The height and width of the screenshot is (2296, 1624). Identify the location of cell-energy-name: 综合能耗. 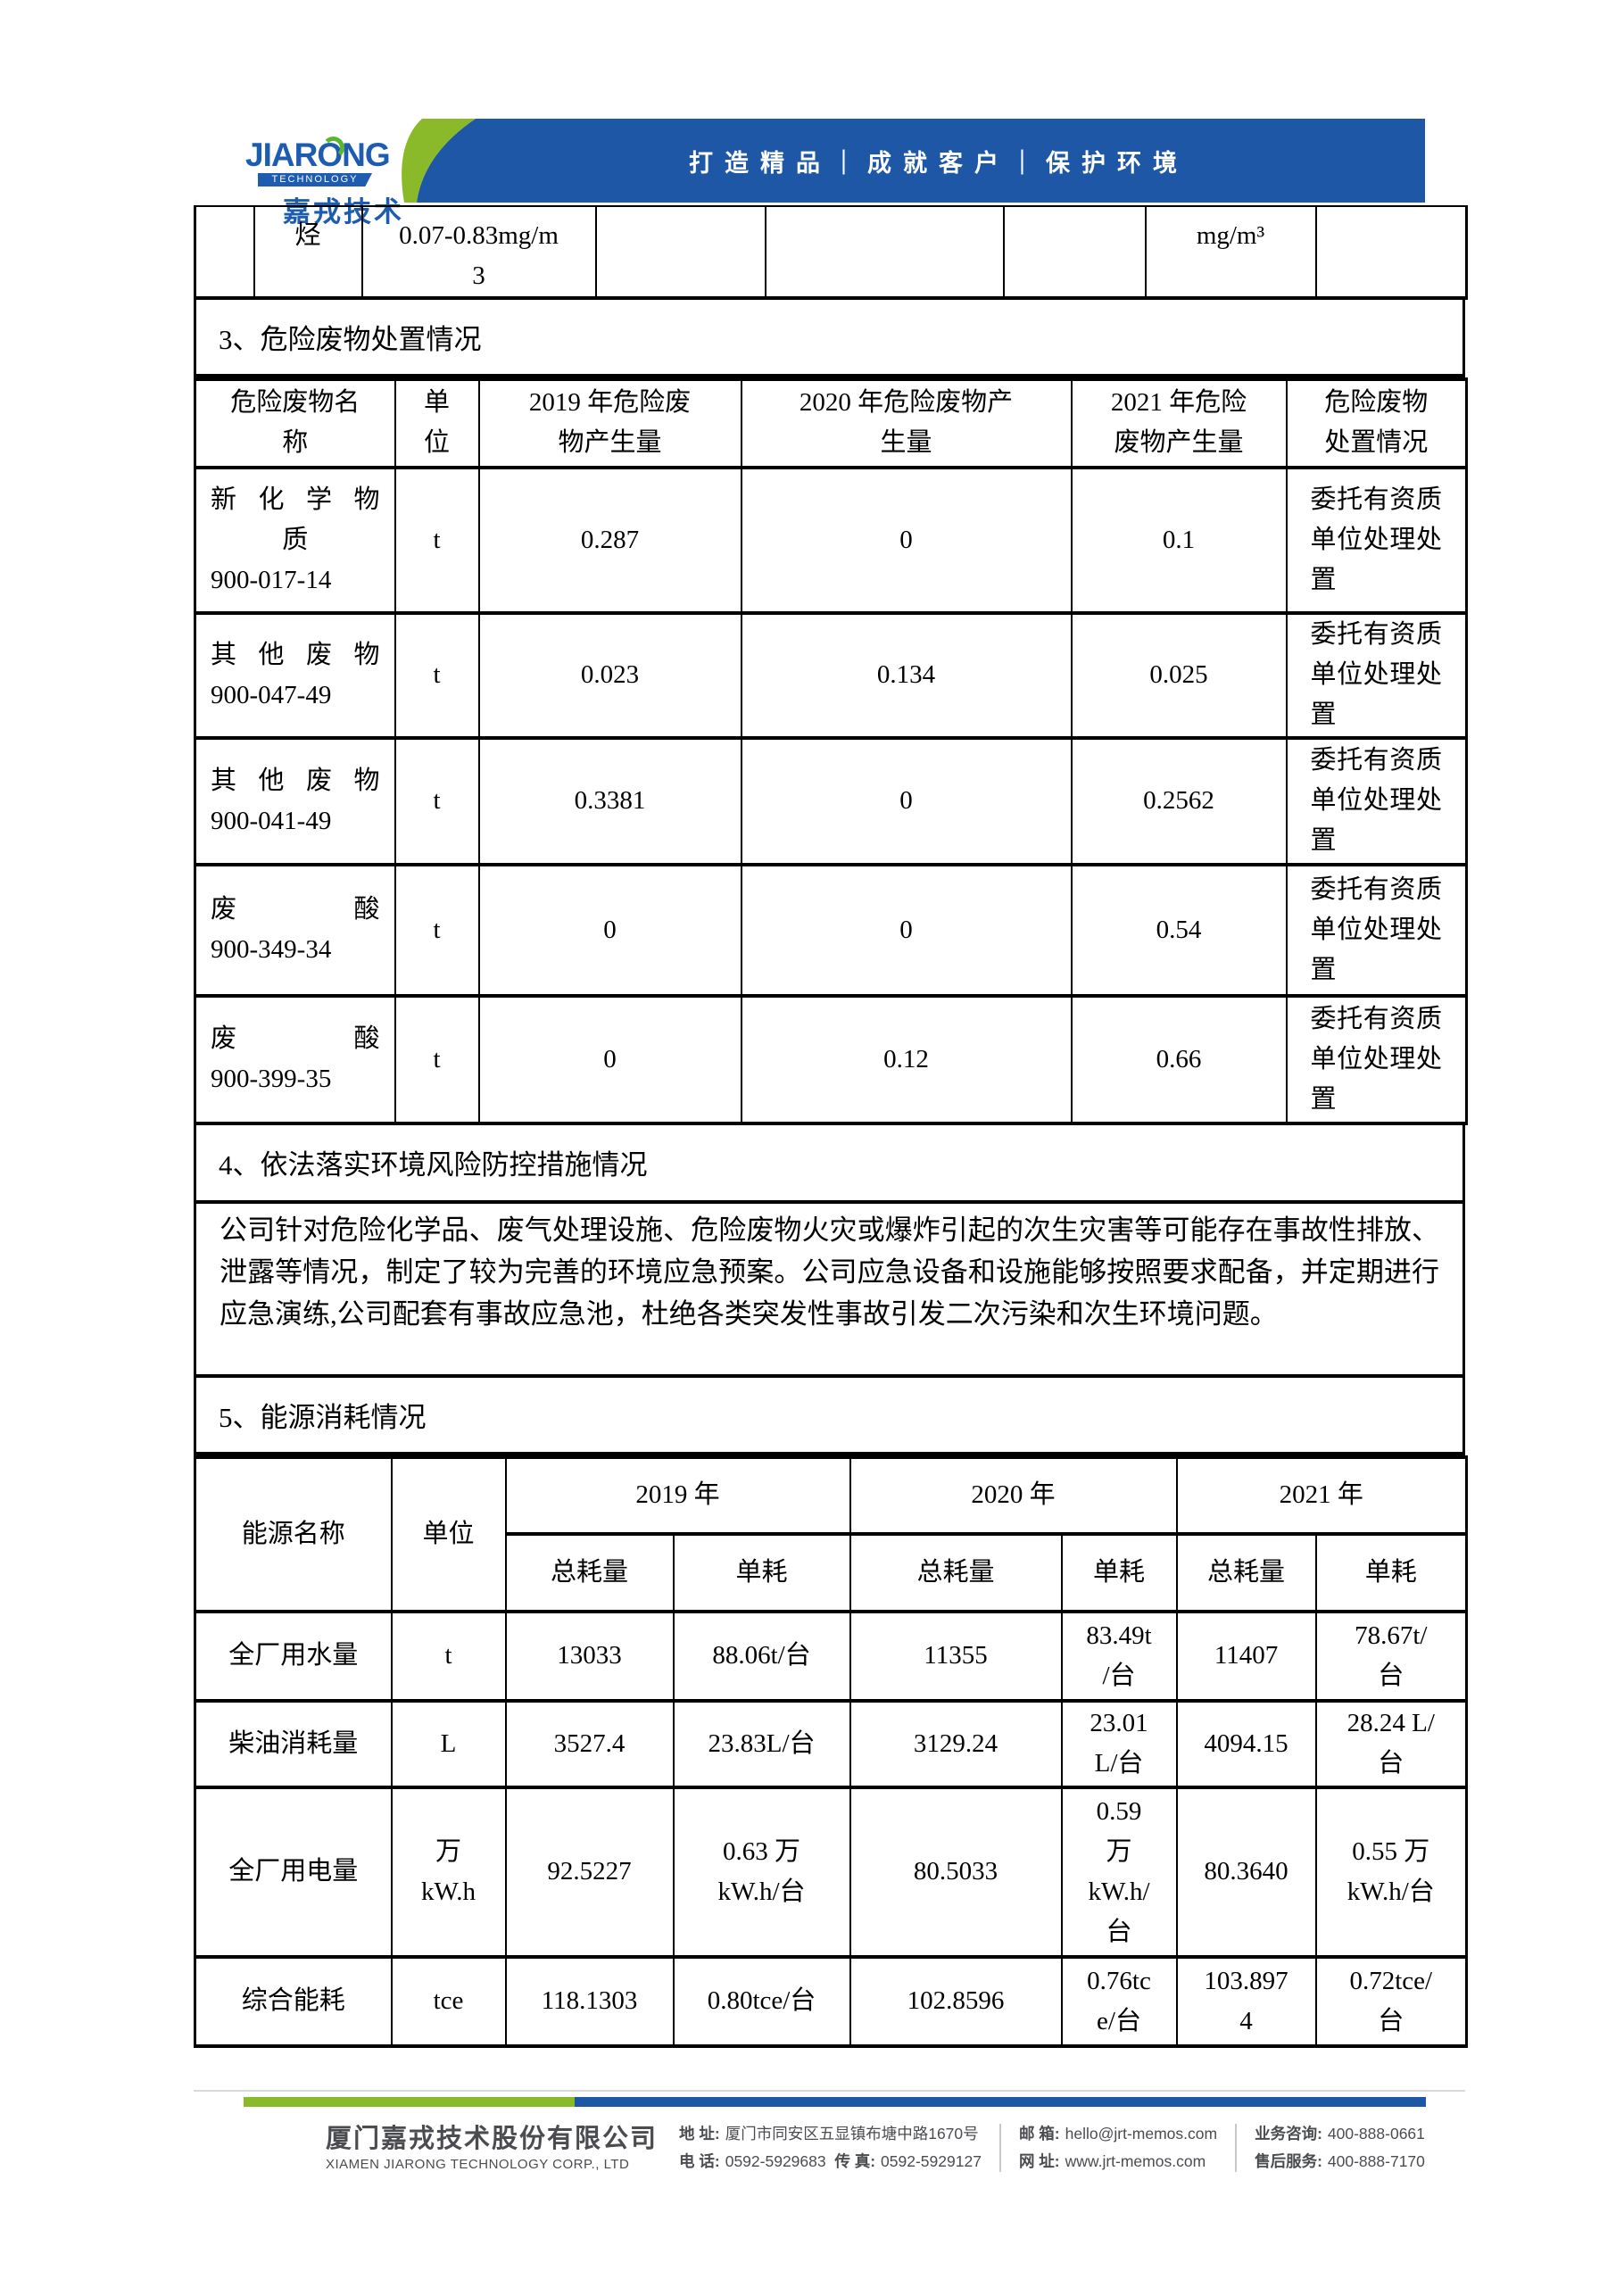
(293, 2001).